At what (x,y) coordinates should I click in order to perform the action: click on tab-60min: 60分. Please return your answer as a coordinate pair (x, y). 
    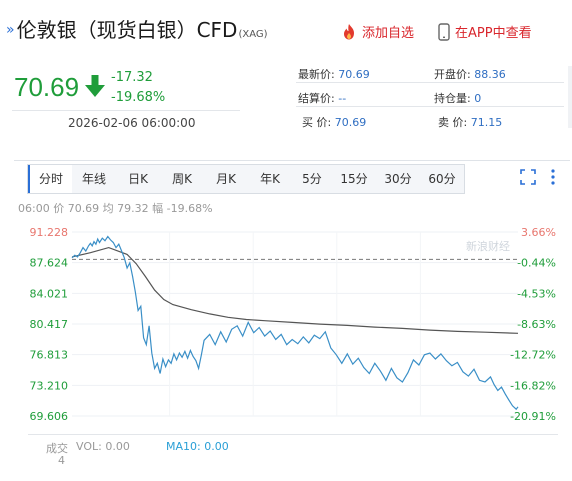
    Looking at the image, I should click on (442, 179).